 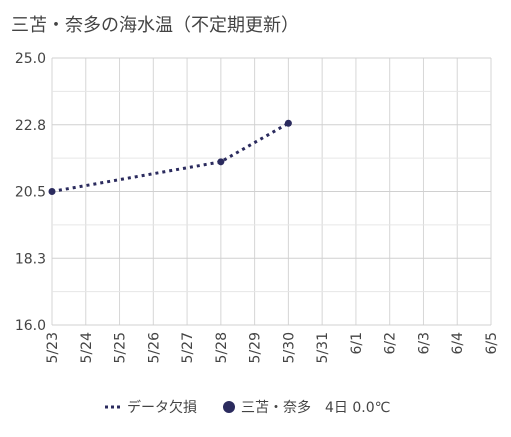 I want to click on y-tick-label: 16.0, so click(x=30, y=326).